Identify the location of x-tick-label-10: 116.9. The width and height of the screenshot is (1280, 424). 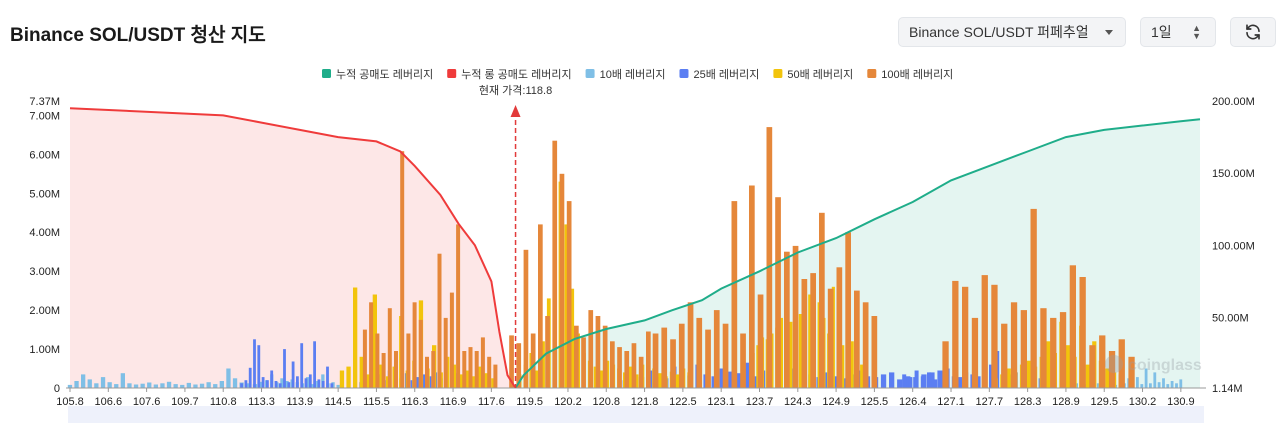
(453, 402).